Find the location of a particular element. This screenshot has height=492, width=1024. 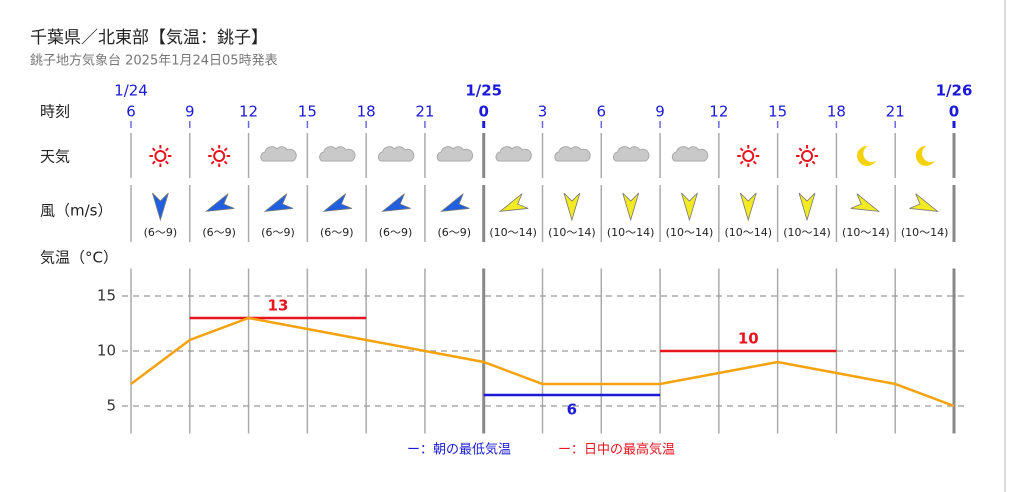

x-tick-label: 3 is located at coordinates (543, 112).